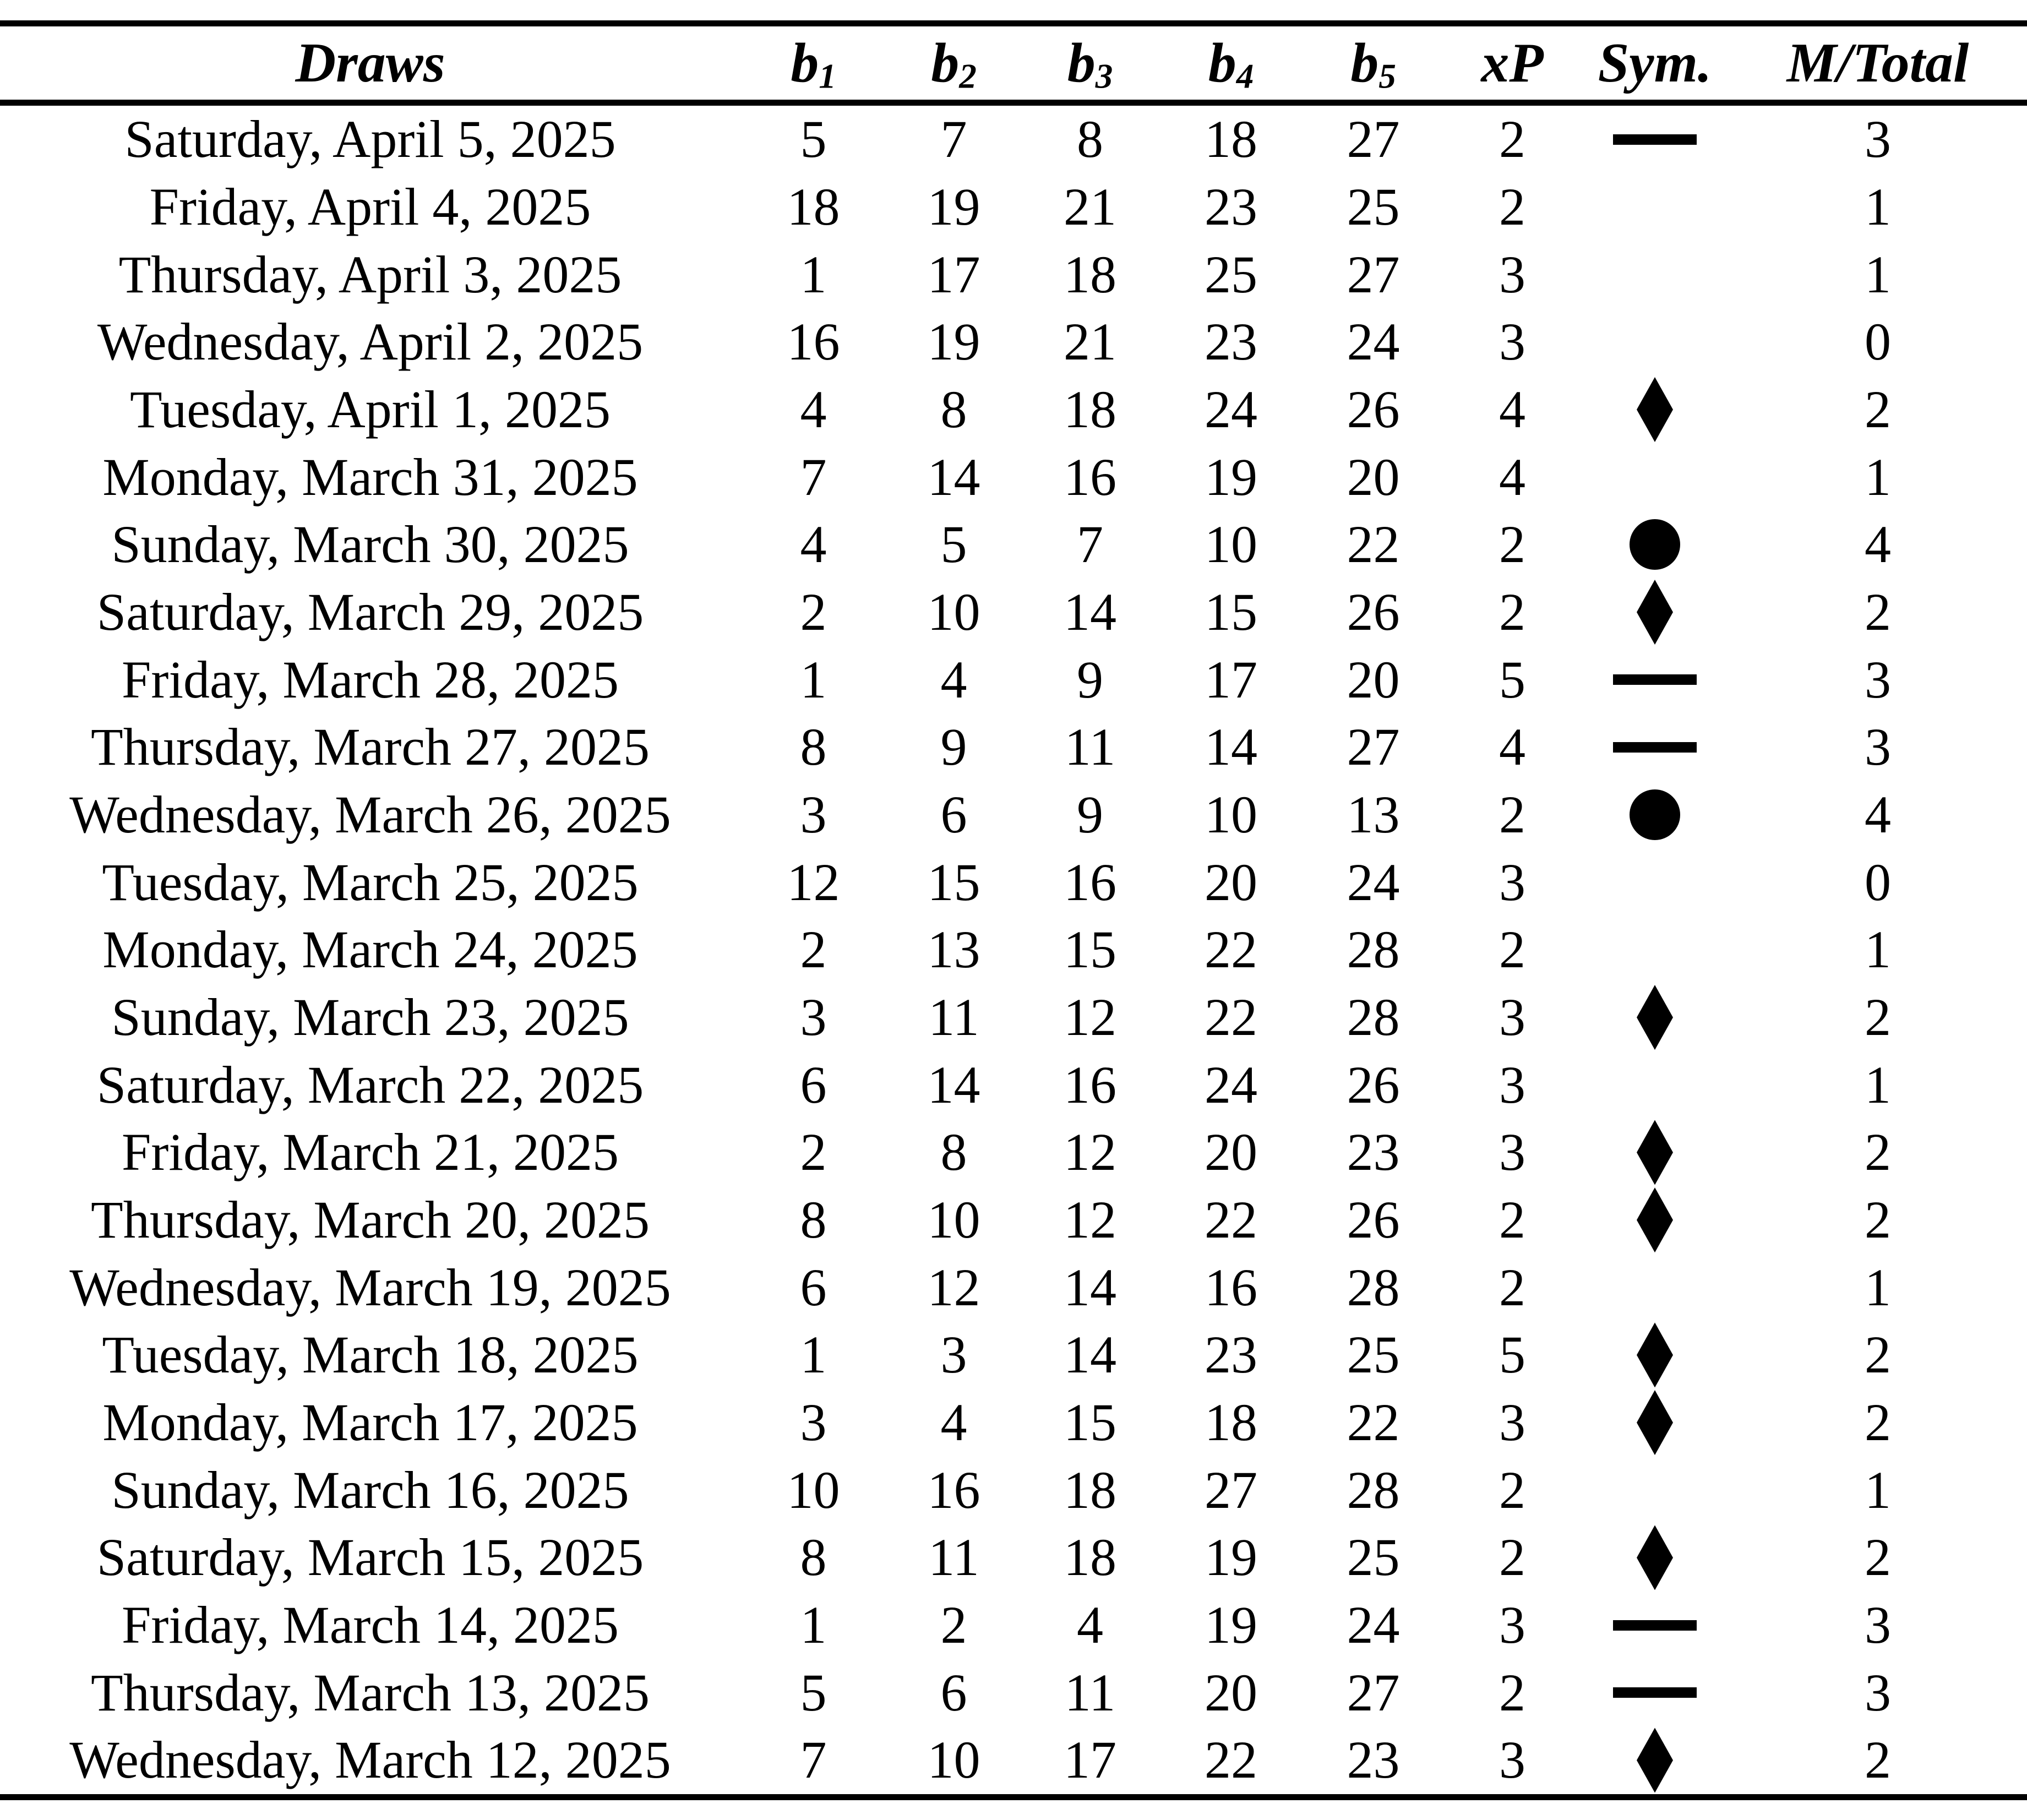 Image resolution: width=2027 pixels, height=1820 pixels. I want to click on b5-cell: 27, so click(1373, 274).